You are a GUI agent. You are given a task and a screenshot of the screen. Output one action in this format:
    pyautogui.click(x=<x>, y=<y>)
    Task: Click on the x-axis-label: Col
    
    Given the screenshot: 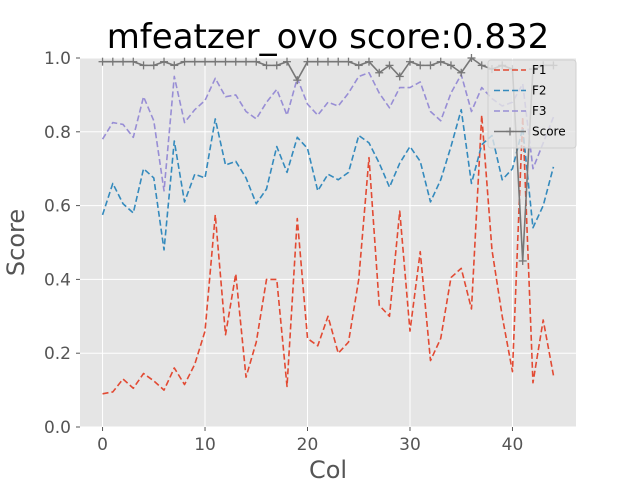 What is the action you would take?
    pyautogui.click(x=328, y=468)
    